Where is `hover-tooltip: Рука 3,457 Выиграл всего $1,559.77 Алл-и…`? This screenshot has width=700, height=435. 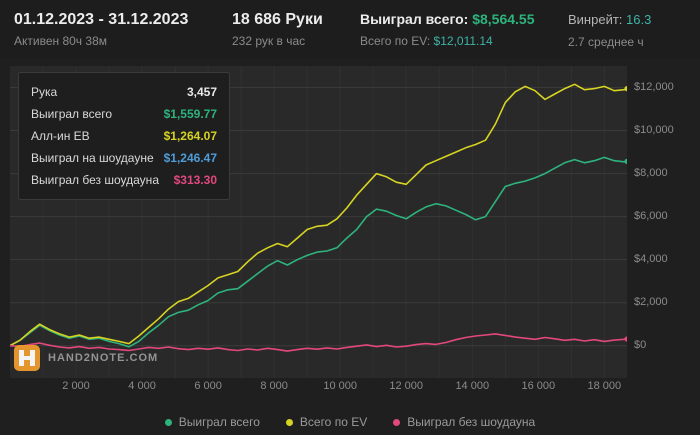 hover-tooltip: Рука 3,457 Выиграл всего $1,559.77 Алл-и… is located at coordinates (124, 136).